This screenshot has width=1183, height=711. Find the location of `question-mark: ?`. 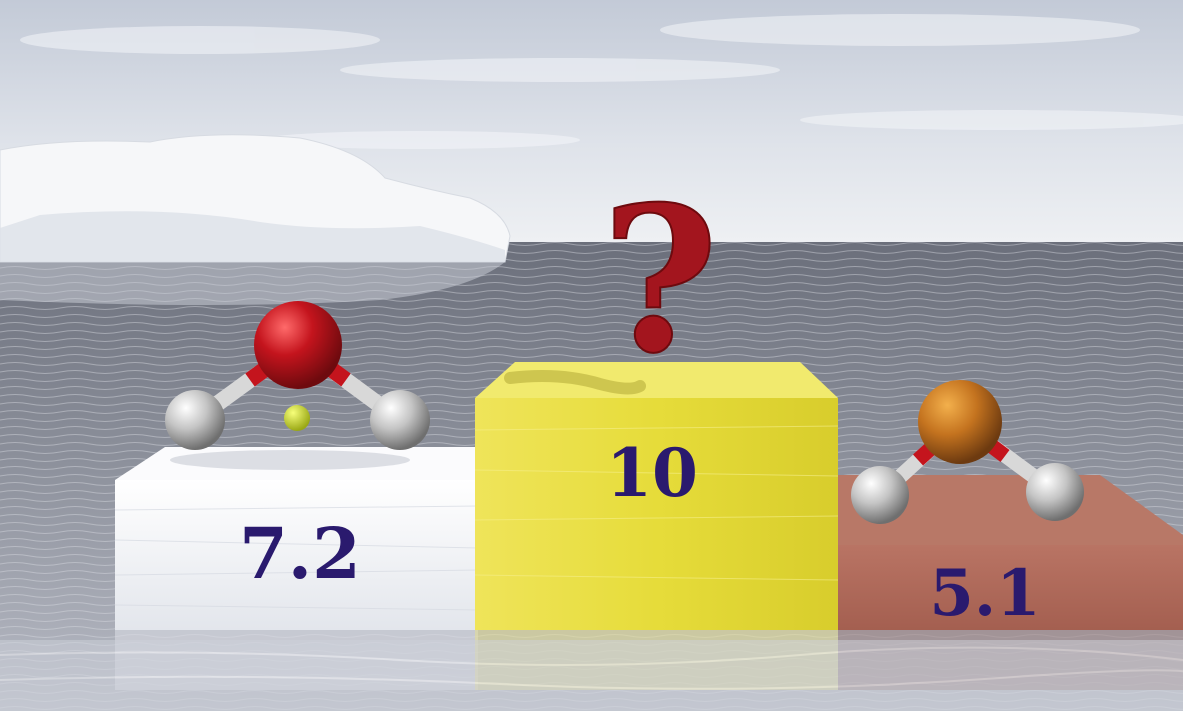

question-mark: ? is located at coordinates (659, 280).